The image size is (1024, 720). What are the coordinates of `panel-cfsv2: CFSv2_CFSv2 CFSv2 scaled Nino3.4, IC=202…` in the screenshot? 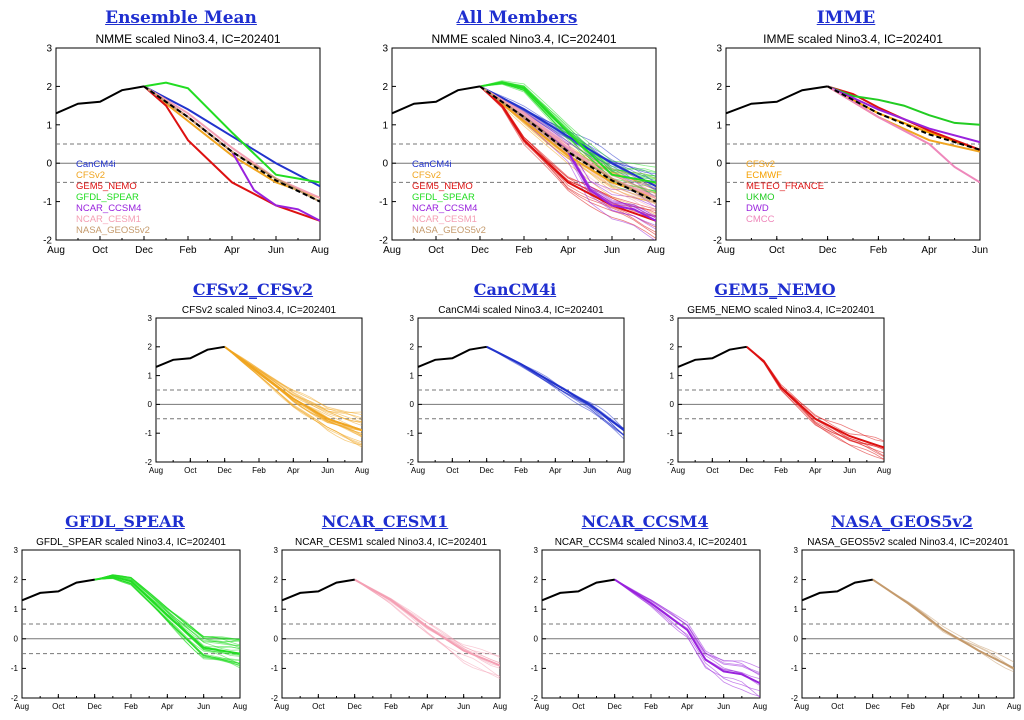 It's located at (254, 379).